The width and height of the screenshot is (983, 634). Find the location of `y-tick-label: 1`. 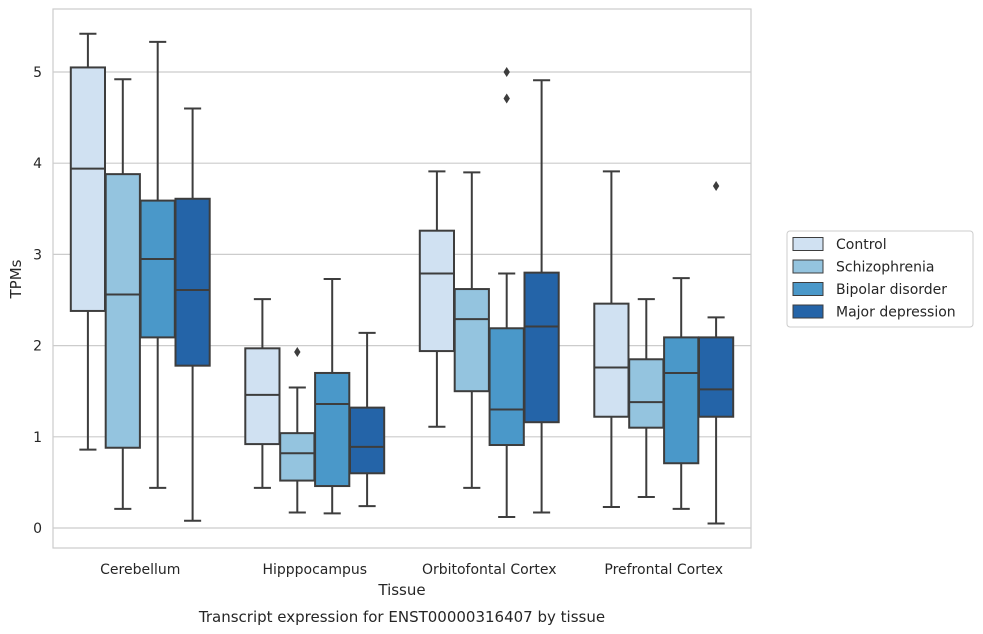

y-tick-label: 1 is located at coordinates (37, 438).